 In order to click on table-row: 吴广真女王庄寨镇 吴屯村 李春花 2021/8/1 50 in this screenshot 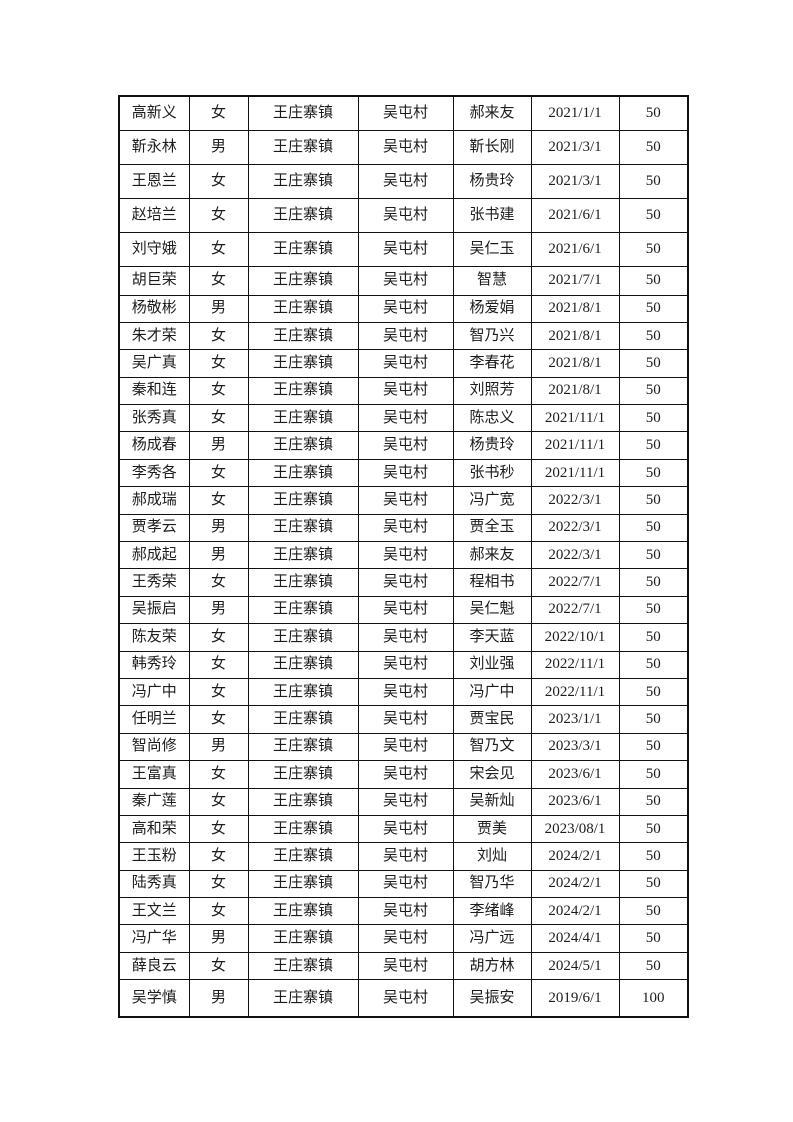, I will do `click(403, 363)`.